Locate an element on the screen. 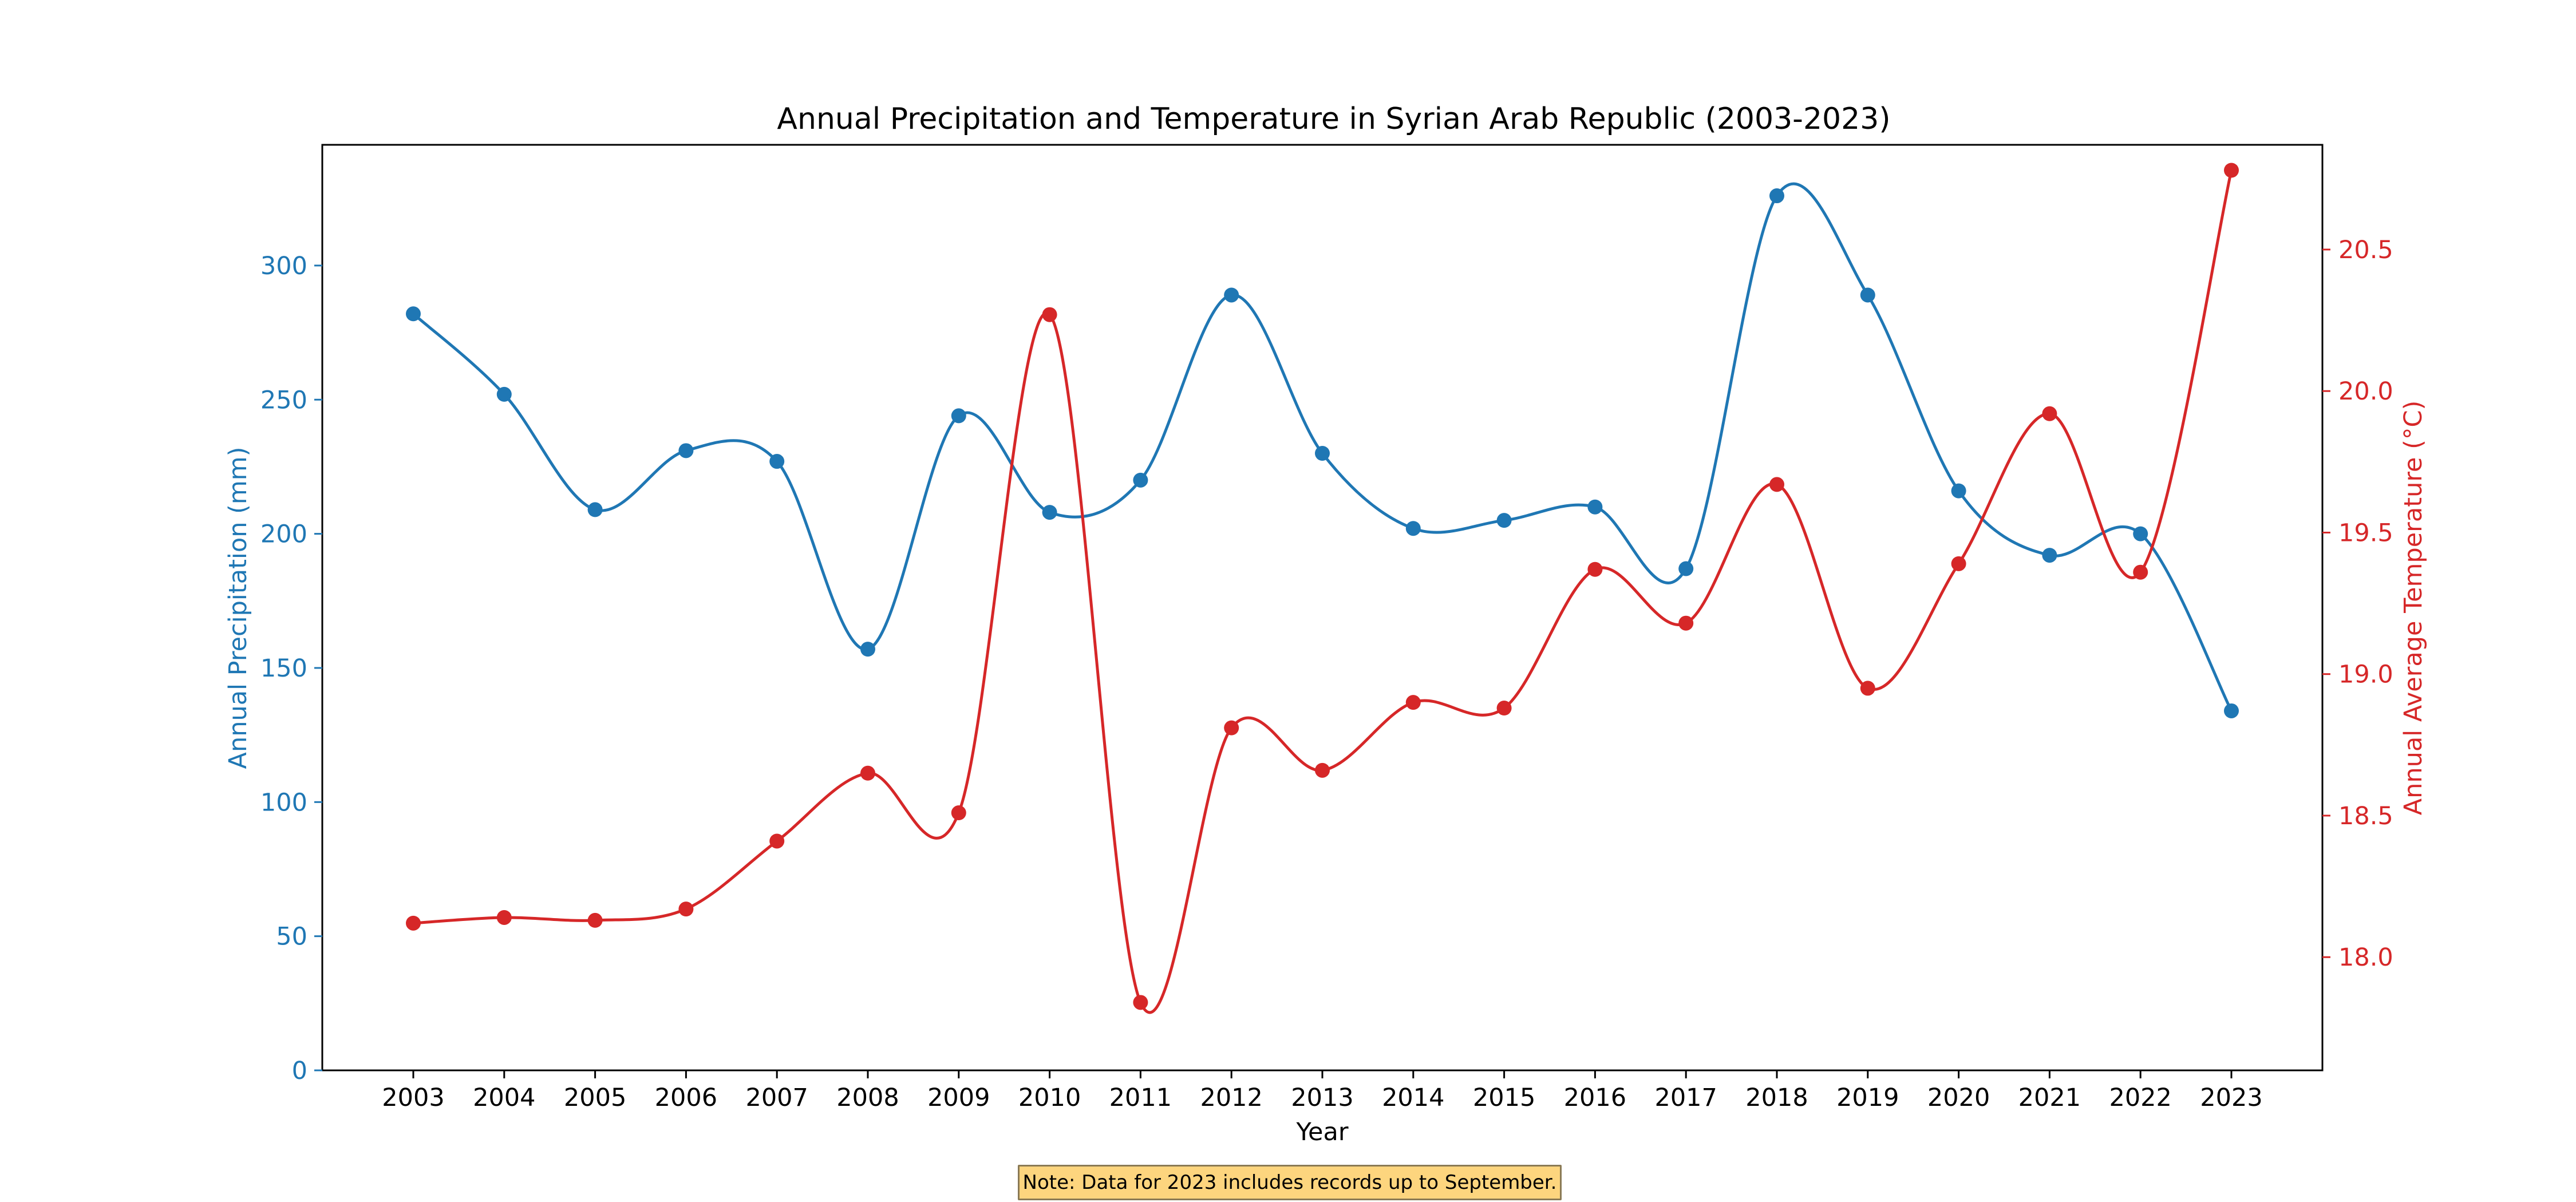 This screenshot has height=1202, width=2576. left-y-axis: 0 50 100 150 200 250 300 is located at coordinates (291, 668).